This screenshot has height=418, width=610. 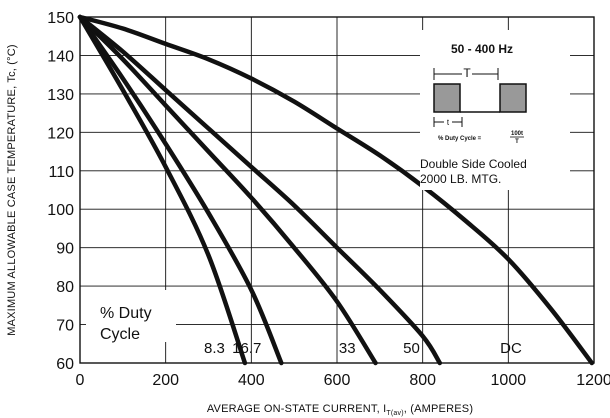 What do you see at coordinates (422, 380) in the screenshot?
I see `x-tick-label: 800` at bounding box center [422, 380].